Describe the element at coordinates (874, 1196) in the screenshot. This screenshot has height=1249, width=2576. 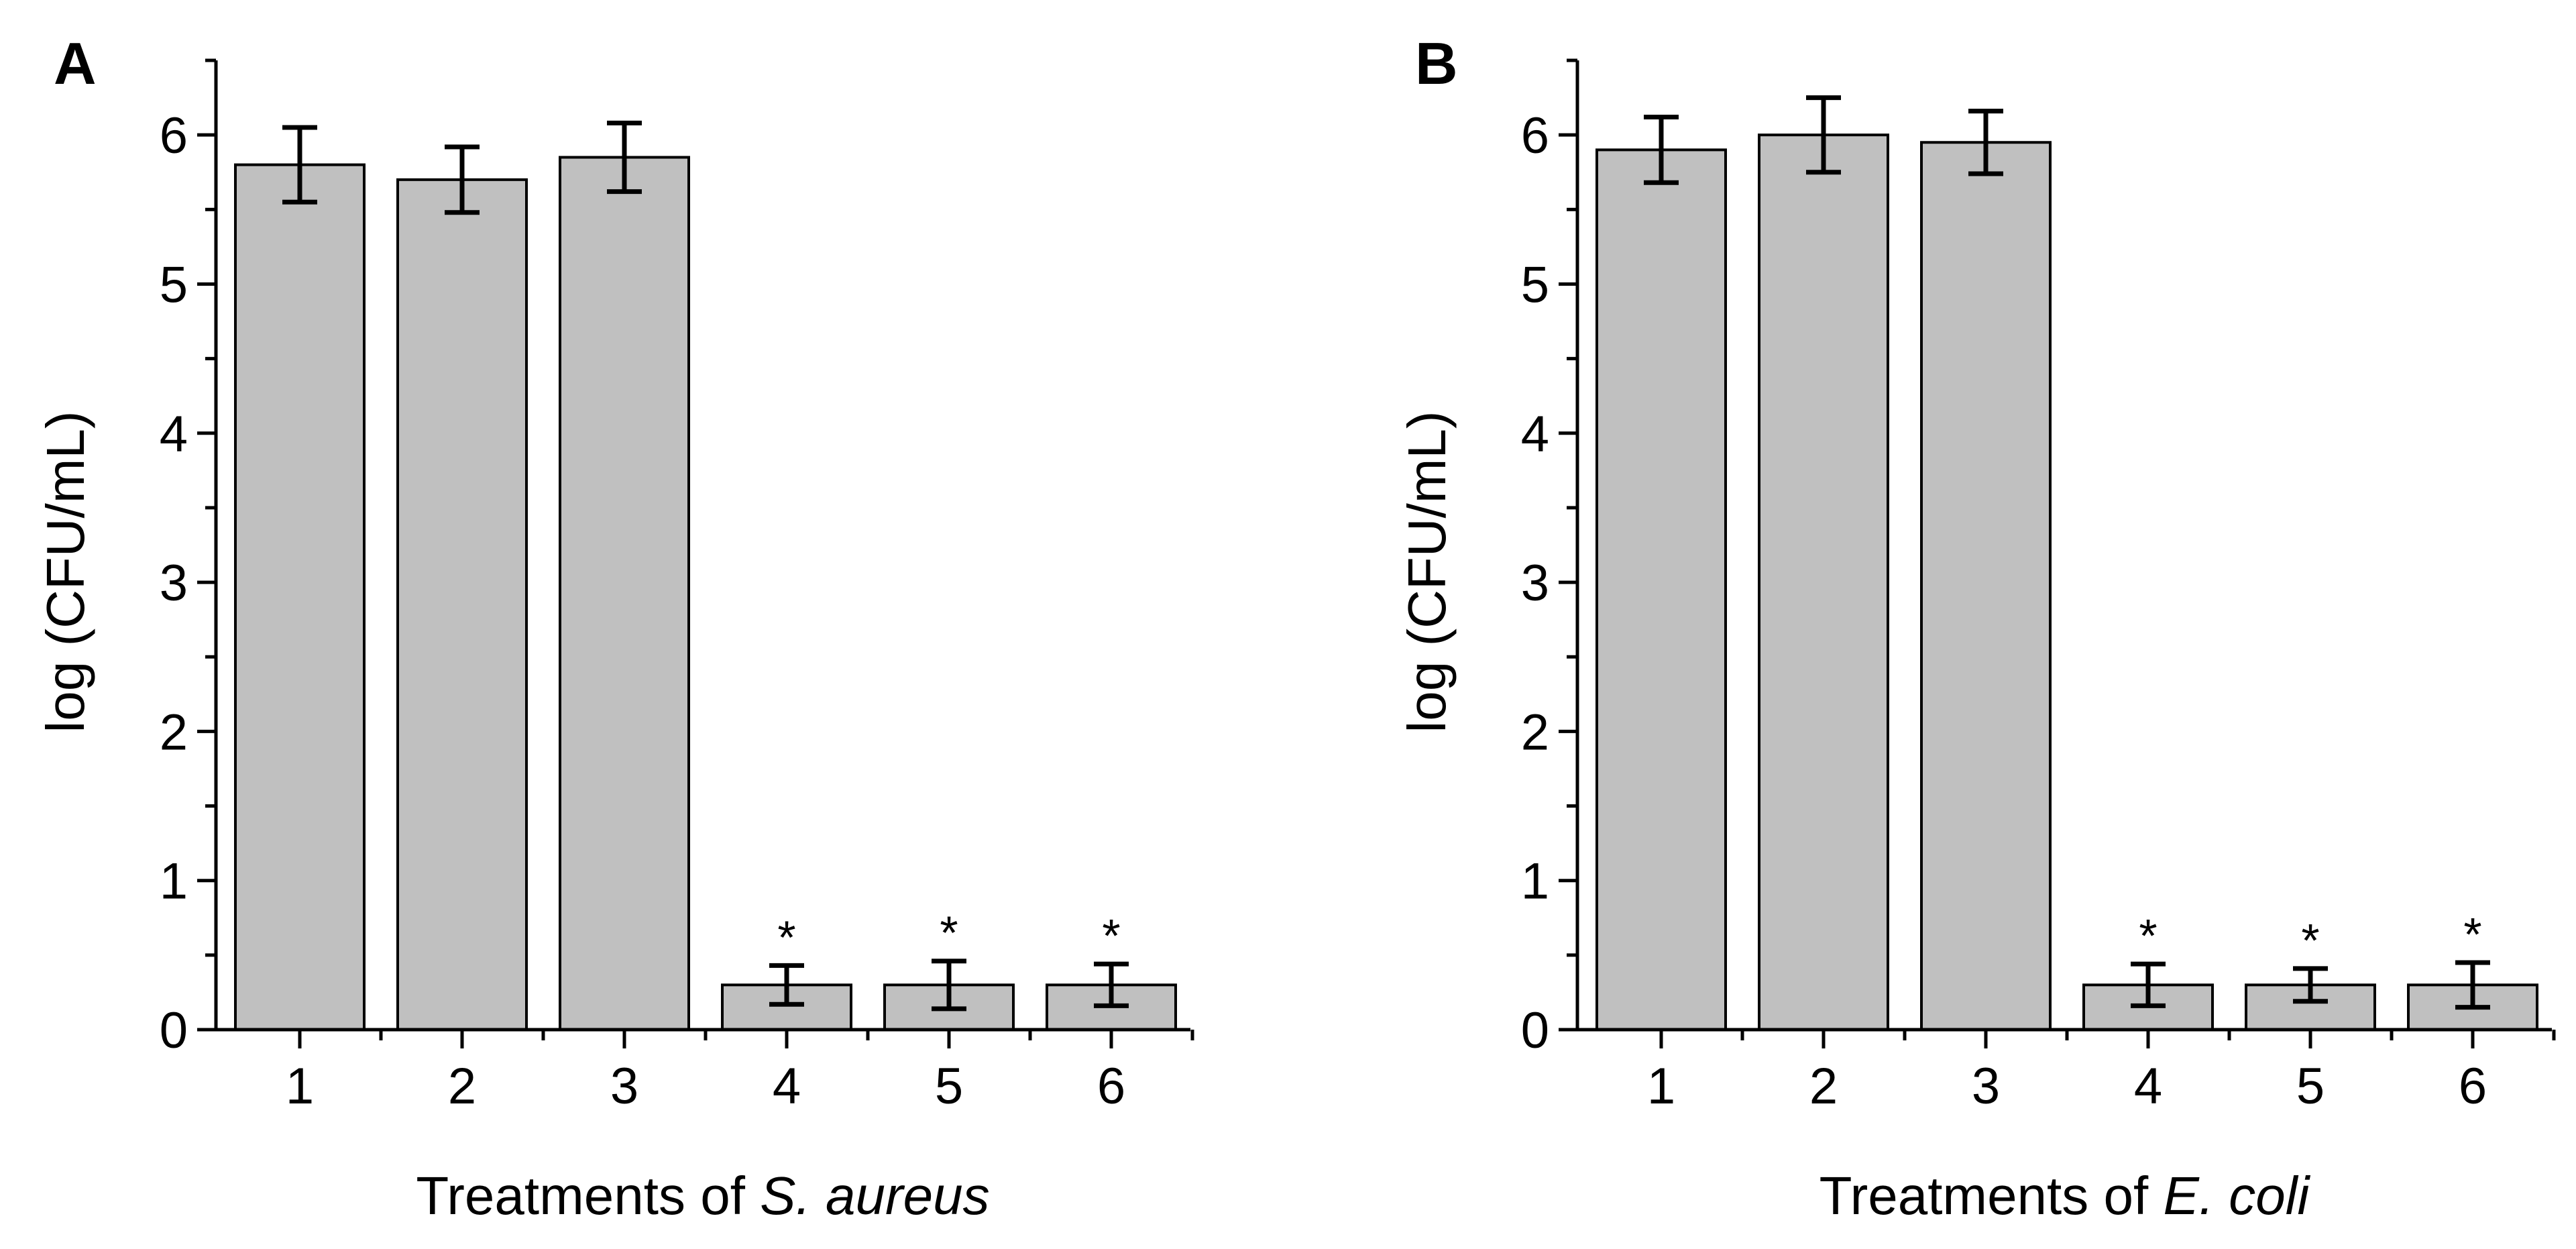
I see `x-axis-title-organism: S. aureus` at that location.